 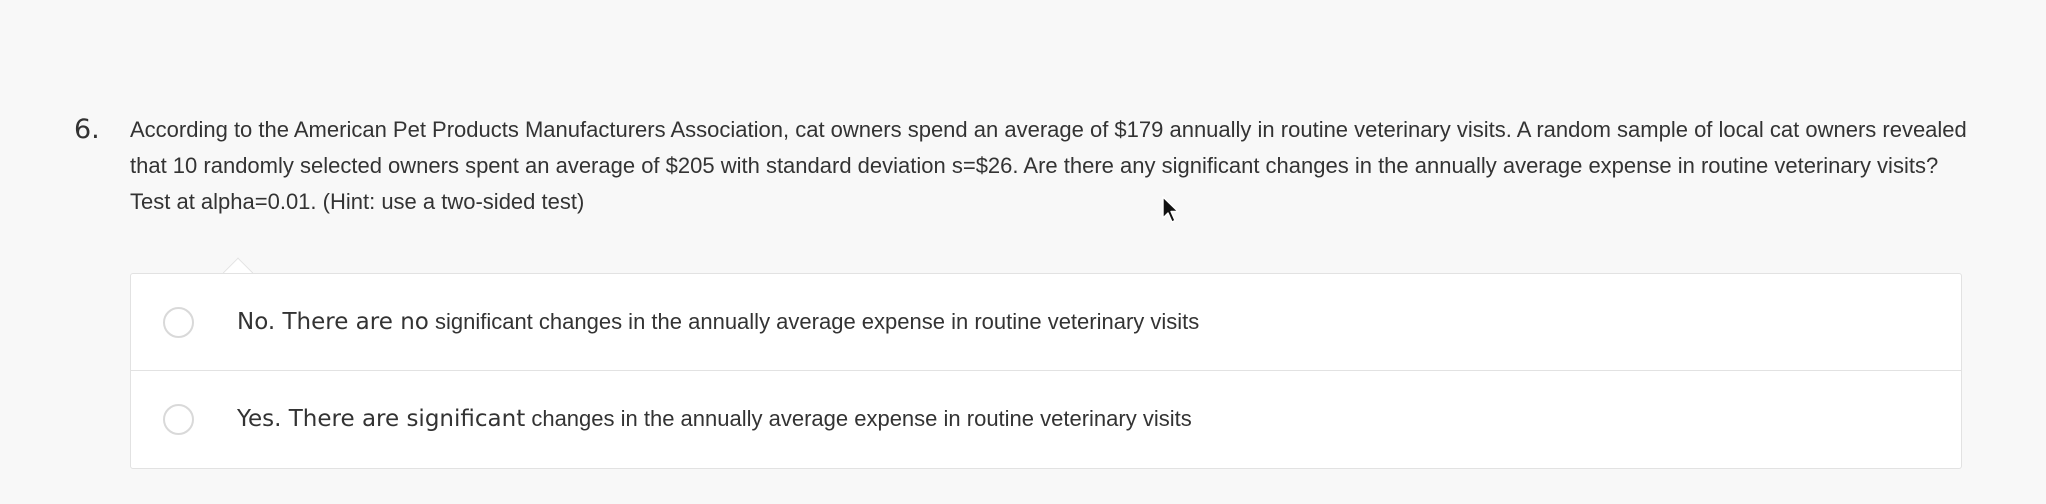 I want to click on answer-option-lead: Yes. There are significant, so click(x=381, y=419).